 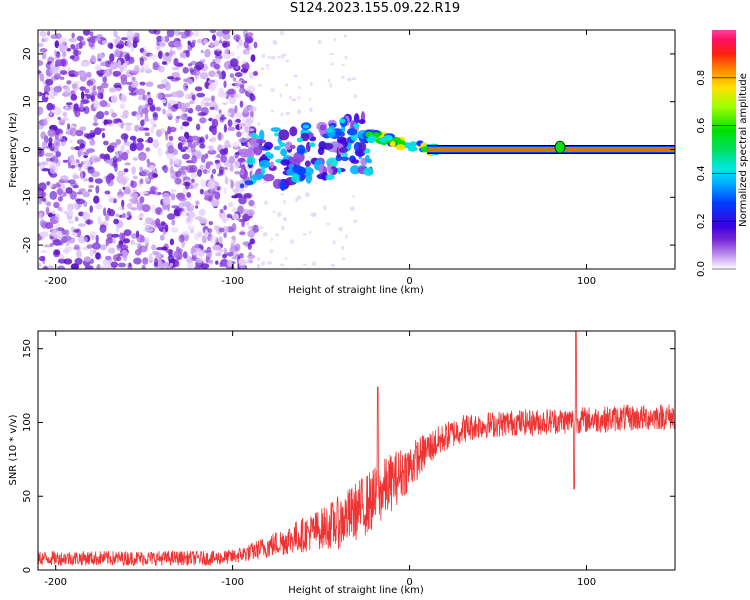 What do you see at coordinates (27, 54) in the screenshot?
I see `y-tick-label: 20` at bounding box center [27, 54].